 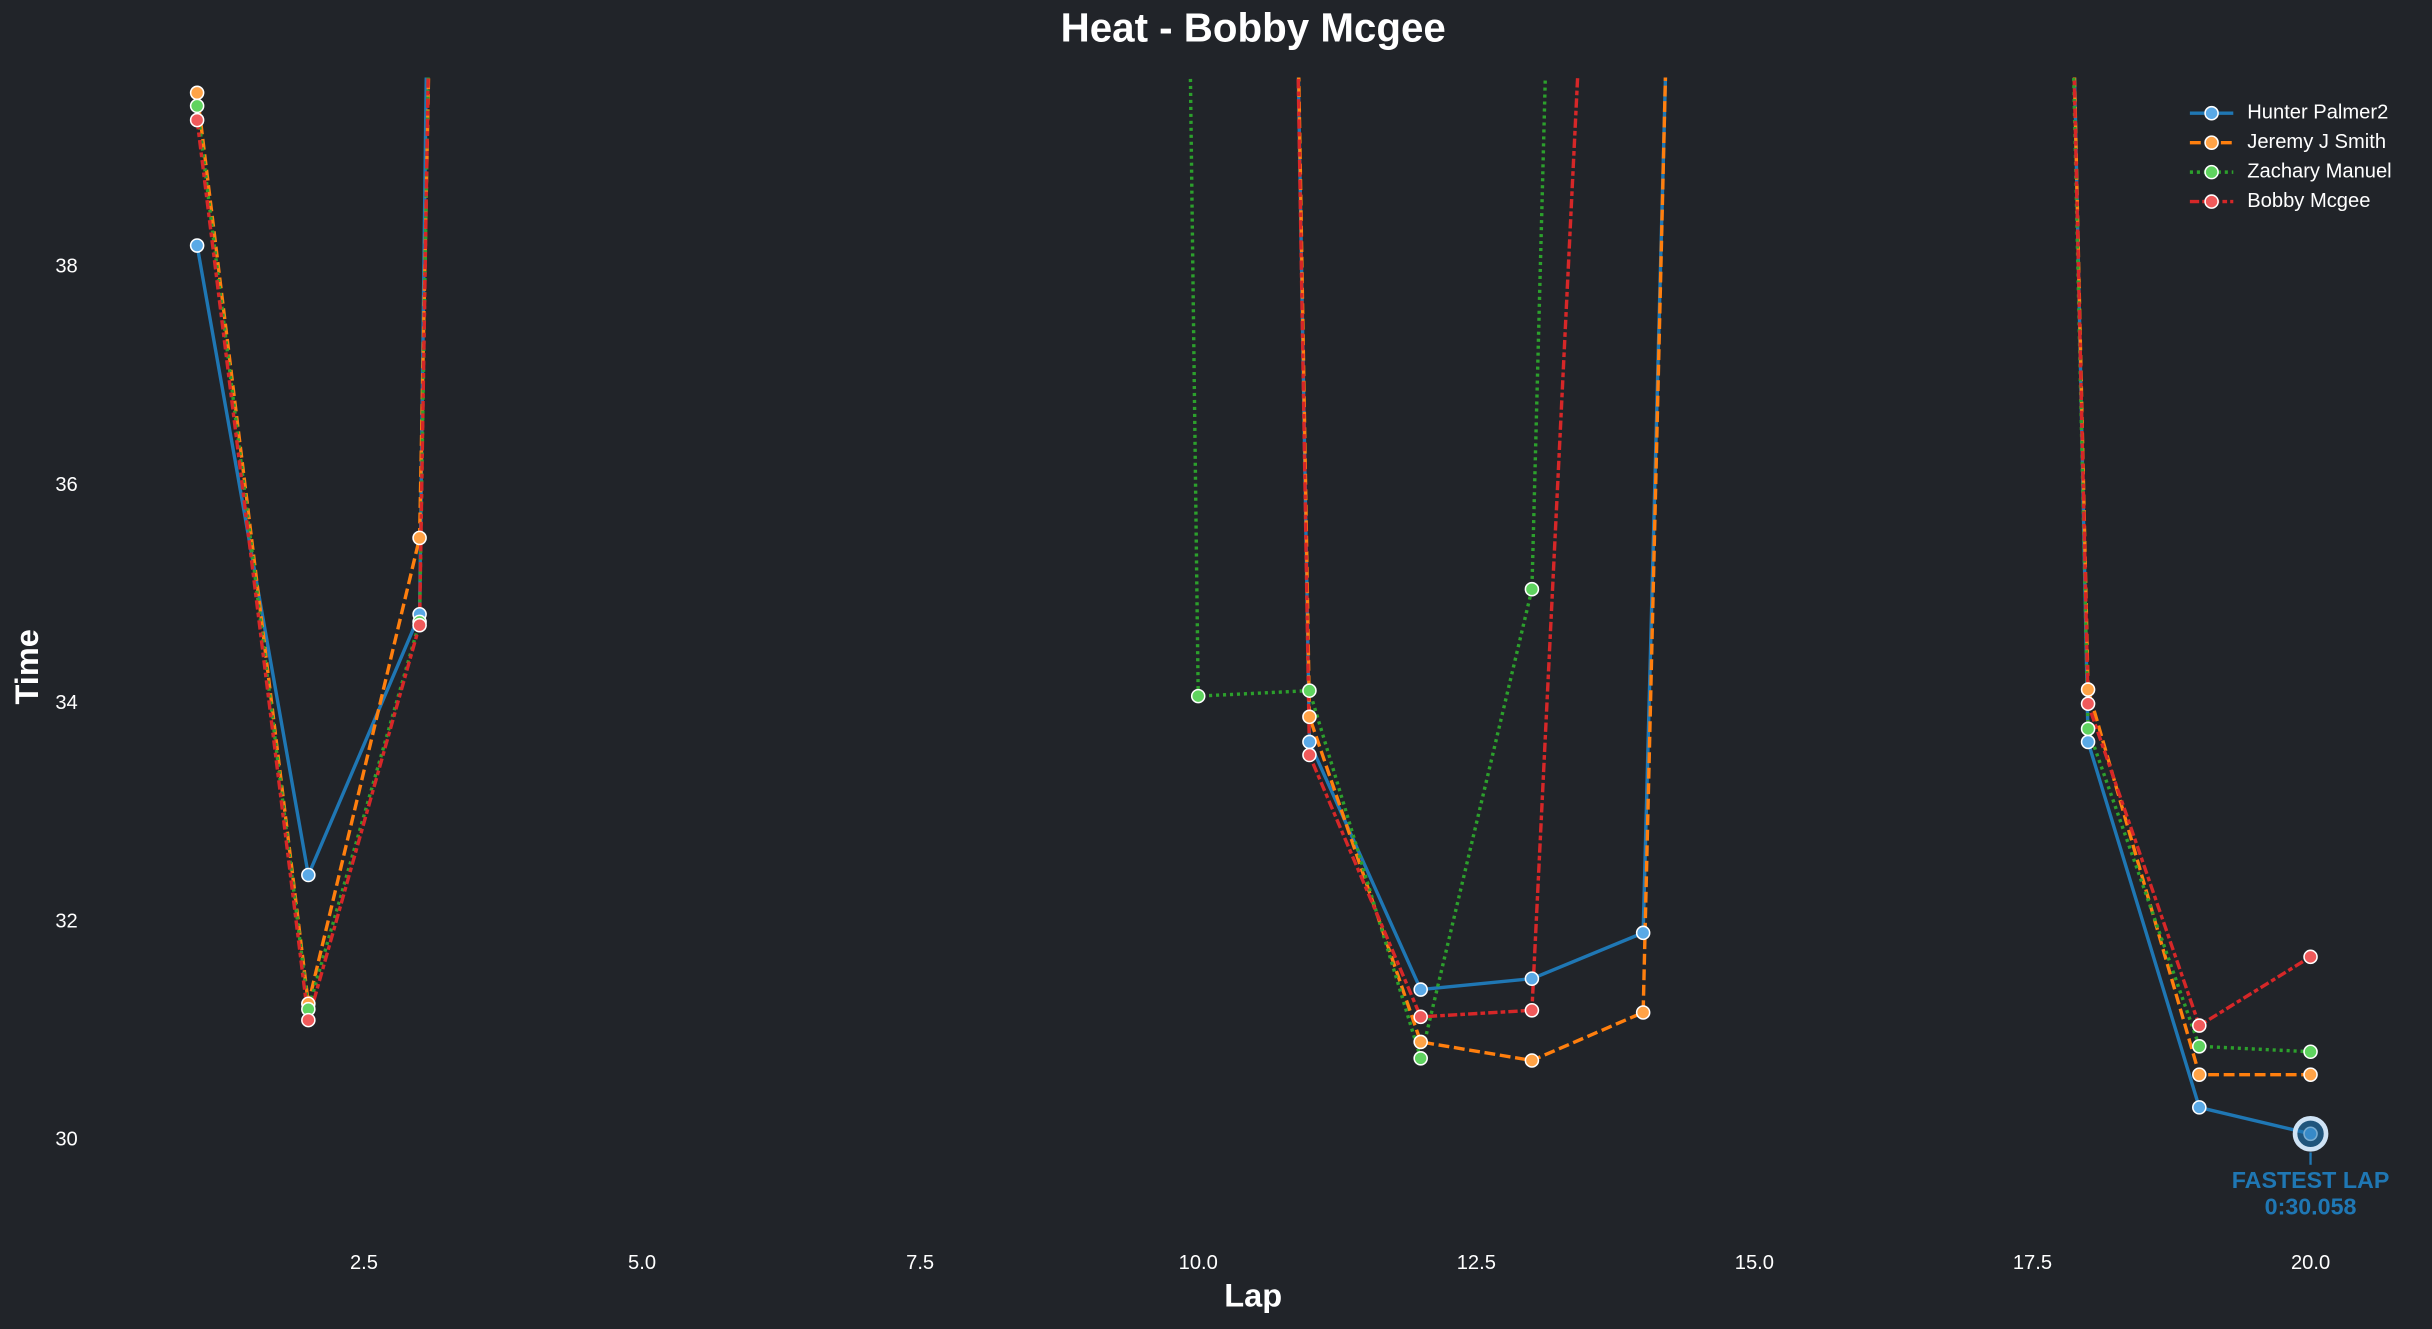 I want to click on x-axis-label: Lap, so click(x=1253, y=1296).